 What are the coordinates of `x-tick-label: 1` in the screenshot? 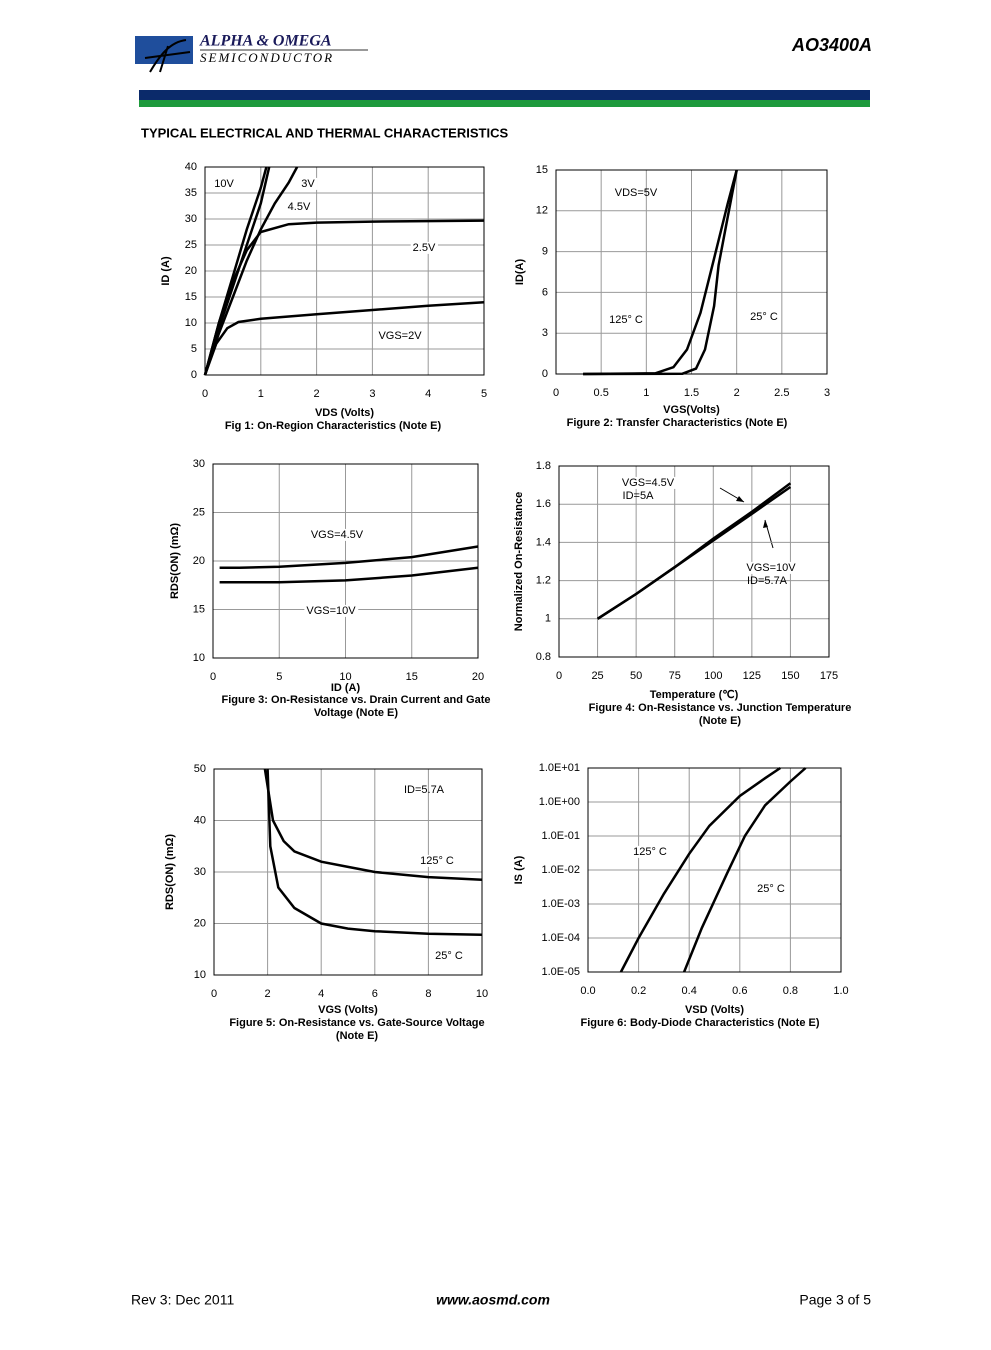 It's located at (646, 393).